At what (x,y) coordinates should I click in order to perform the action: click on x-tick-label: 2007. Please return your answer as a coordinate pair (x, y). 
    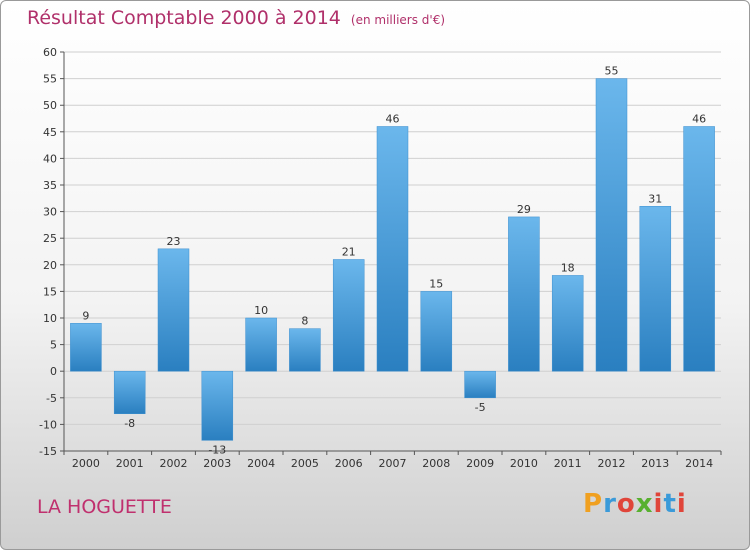
    Looking at the image, I should click on (393, 463).